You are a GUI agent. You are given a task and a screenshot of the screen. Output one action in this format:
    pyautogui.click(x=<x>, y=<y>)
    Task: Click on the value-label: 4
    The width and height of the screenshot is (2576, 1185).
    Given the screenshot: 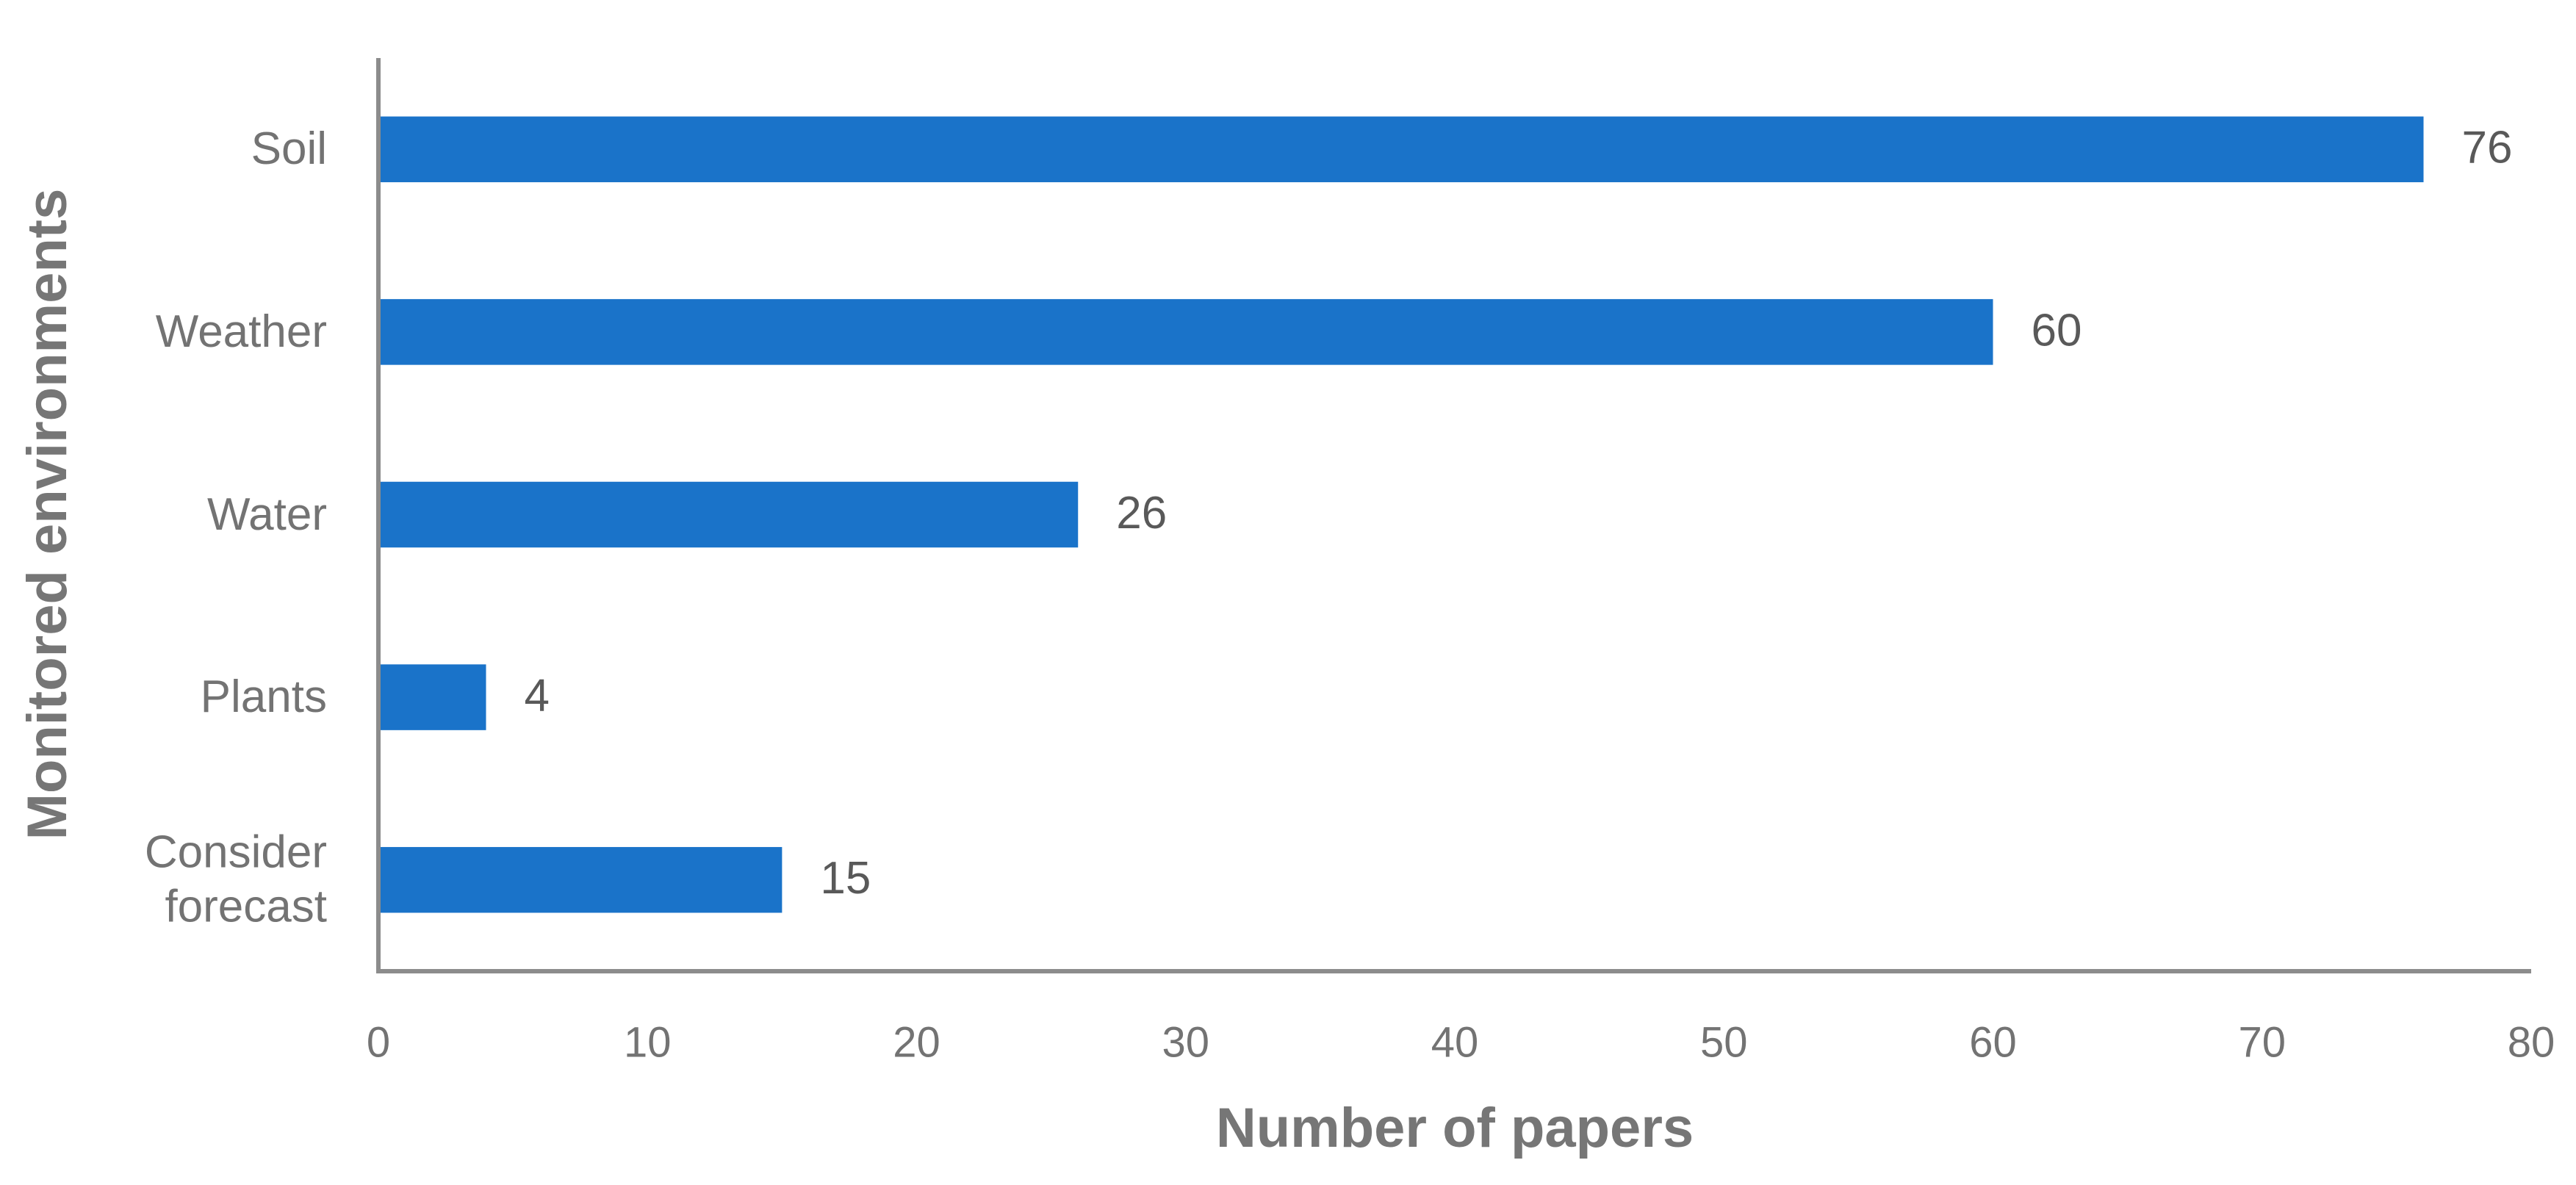 What is the action you would take?
    pyautogui.click(x=537, y=695)
    